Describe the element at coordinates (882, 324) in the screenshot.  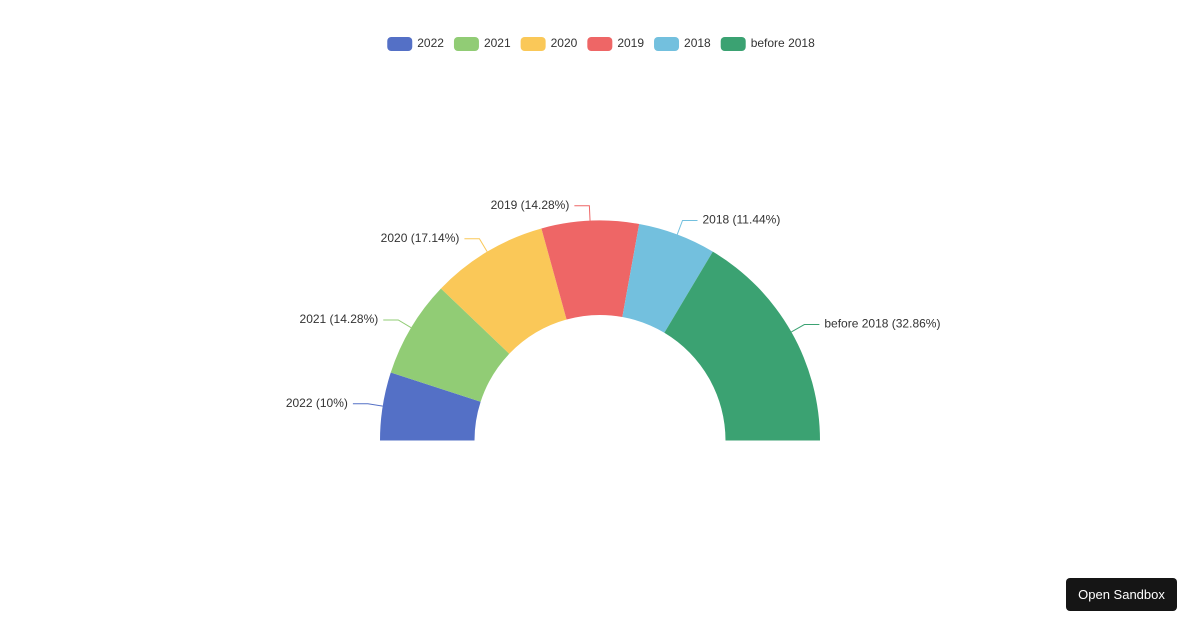
I see `svg-text: before 2018 (32.86%)` at that location.